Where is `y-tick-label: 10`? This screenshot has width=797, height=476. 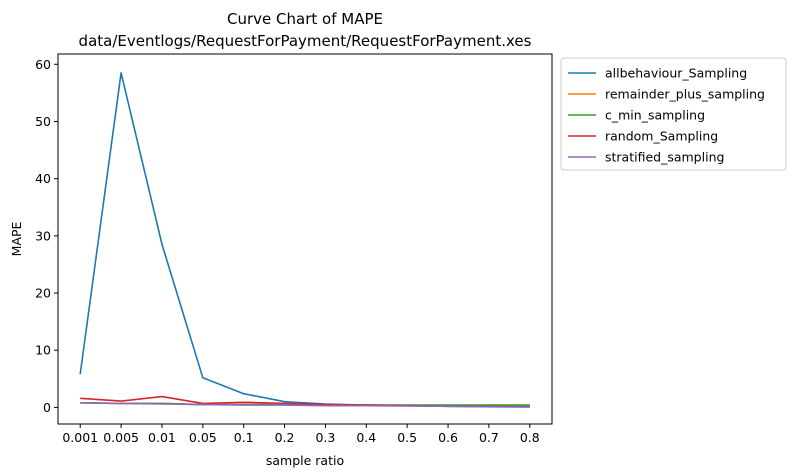
y-tick-label: 10 is located at coordinates (43, 350).